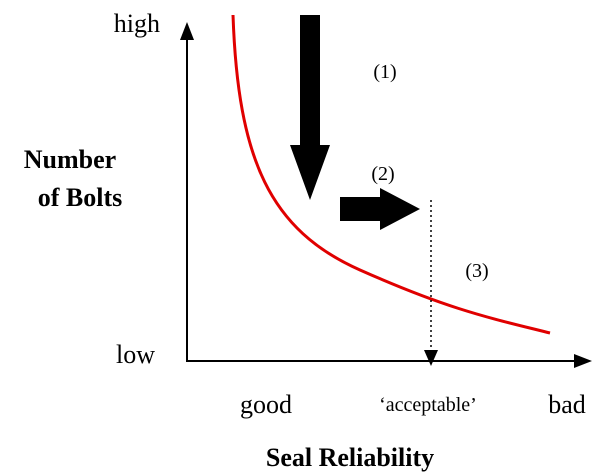 This screenshot has height=476, width=606. I want to click on step-label: (1), so click(384, 72).